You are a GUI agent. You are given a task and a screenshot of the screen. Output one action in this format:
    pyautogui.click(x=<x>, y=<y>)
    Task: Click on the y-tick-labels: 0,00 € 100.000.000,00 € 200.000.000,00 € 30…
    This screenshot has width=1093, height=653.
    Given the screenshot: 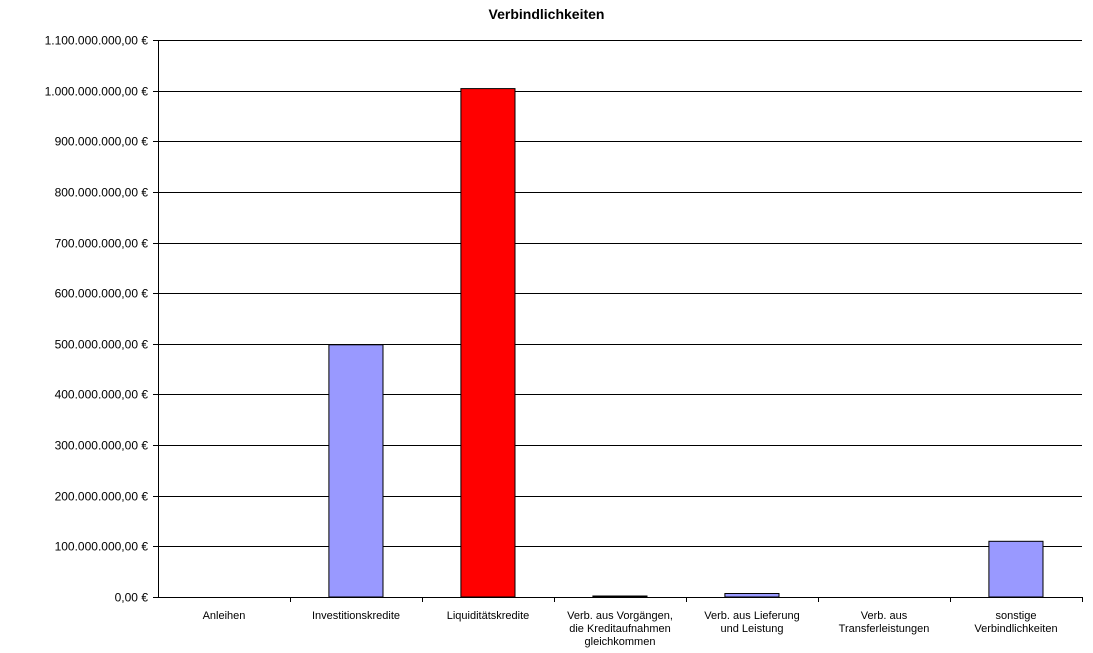 What is the action you would take?
    pyautogui.click(x=97, y=319)
    